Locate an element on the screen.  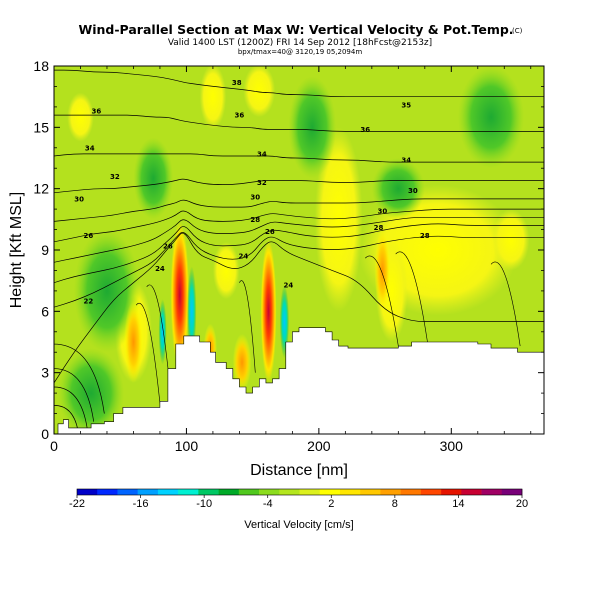
isentrope-label: 35 is located at coordinates (406, 105).